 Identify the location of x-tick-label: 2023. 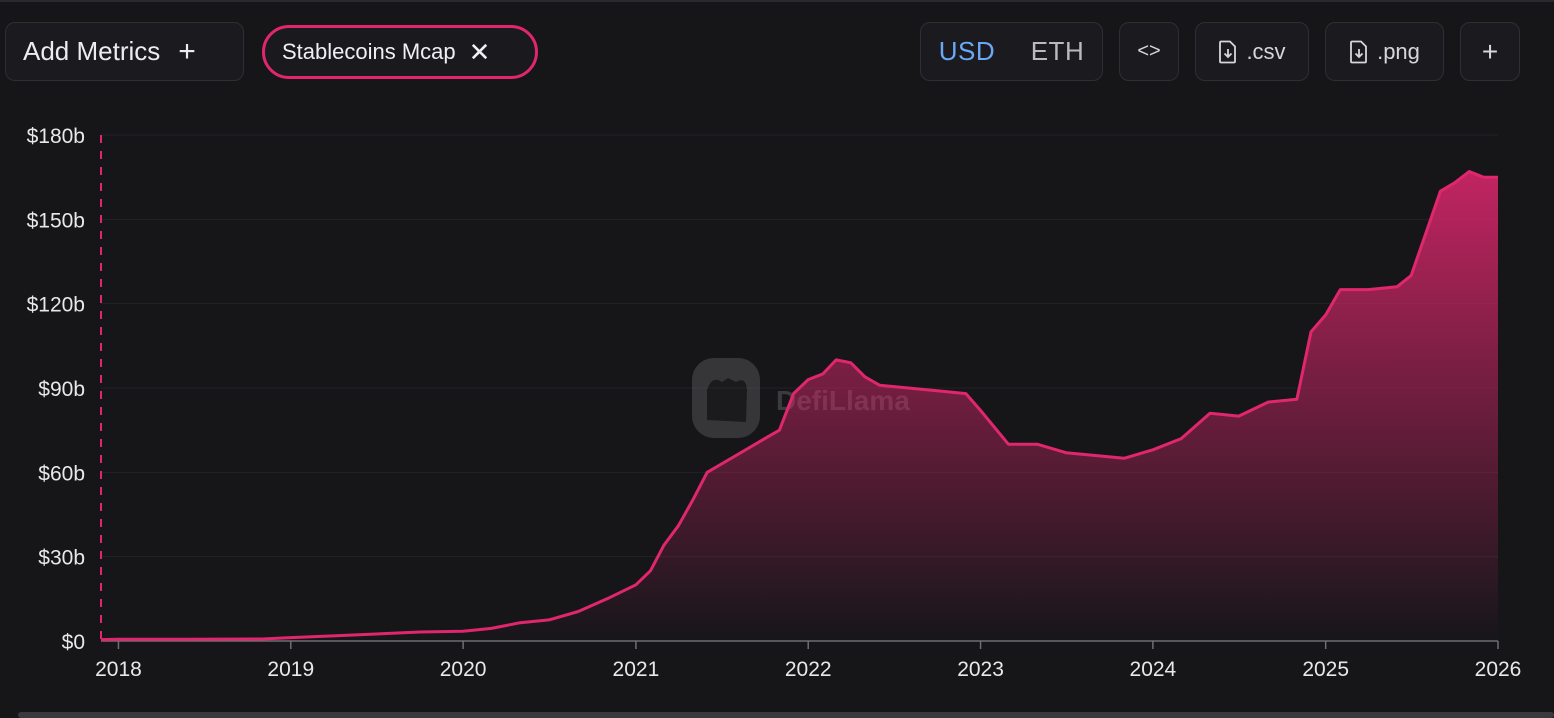
(980, 669).